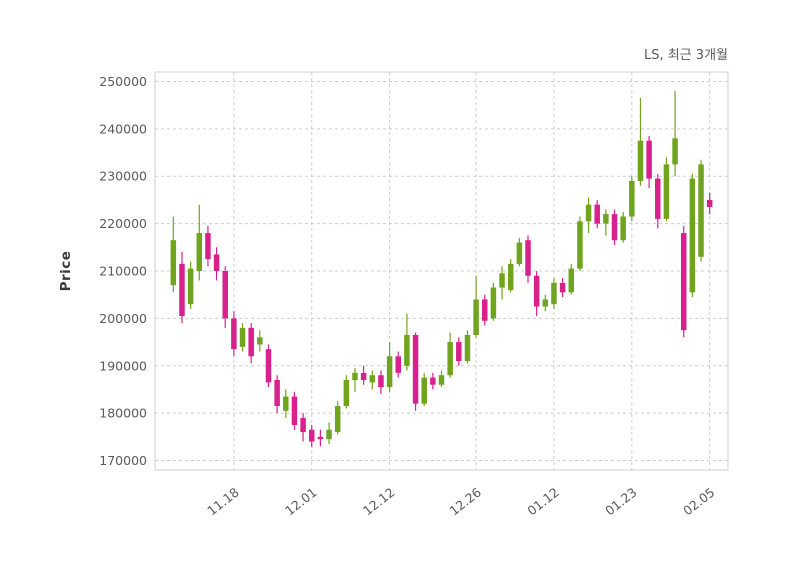 The height and width of the screenshot is (575, 800). I want to click on x-tick-label: 12.01, so click(300, 502).